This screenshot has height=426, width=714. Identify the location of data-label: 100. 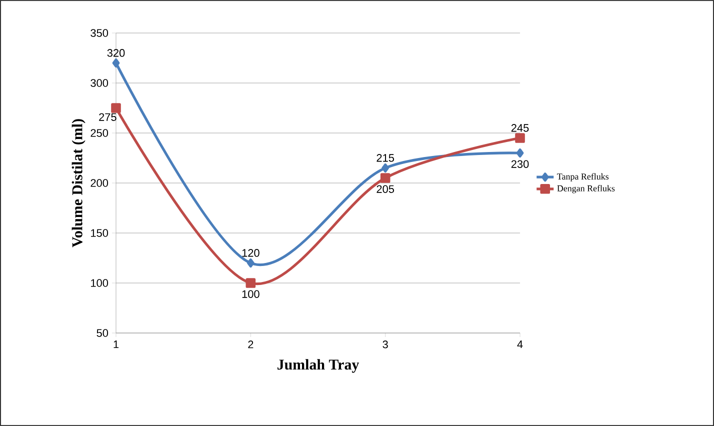
(251, 294).